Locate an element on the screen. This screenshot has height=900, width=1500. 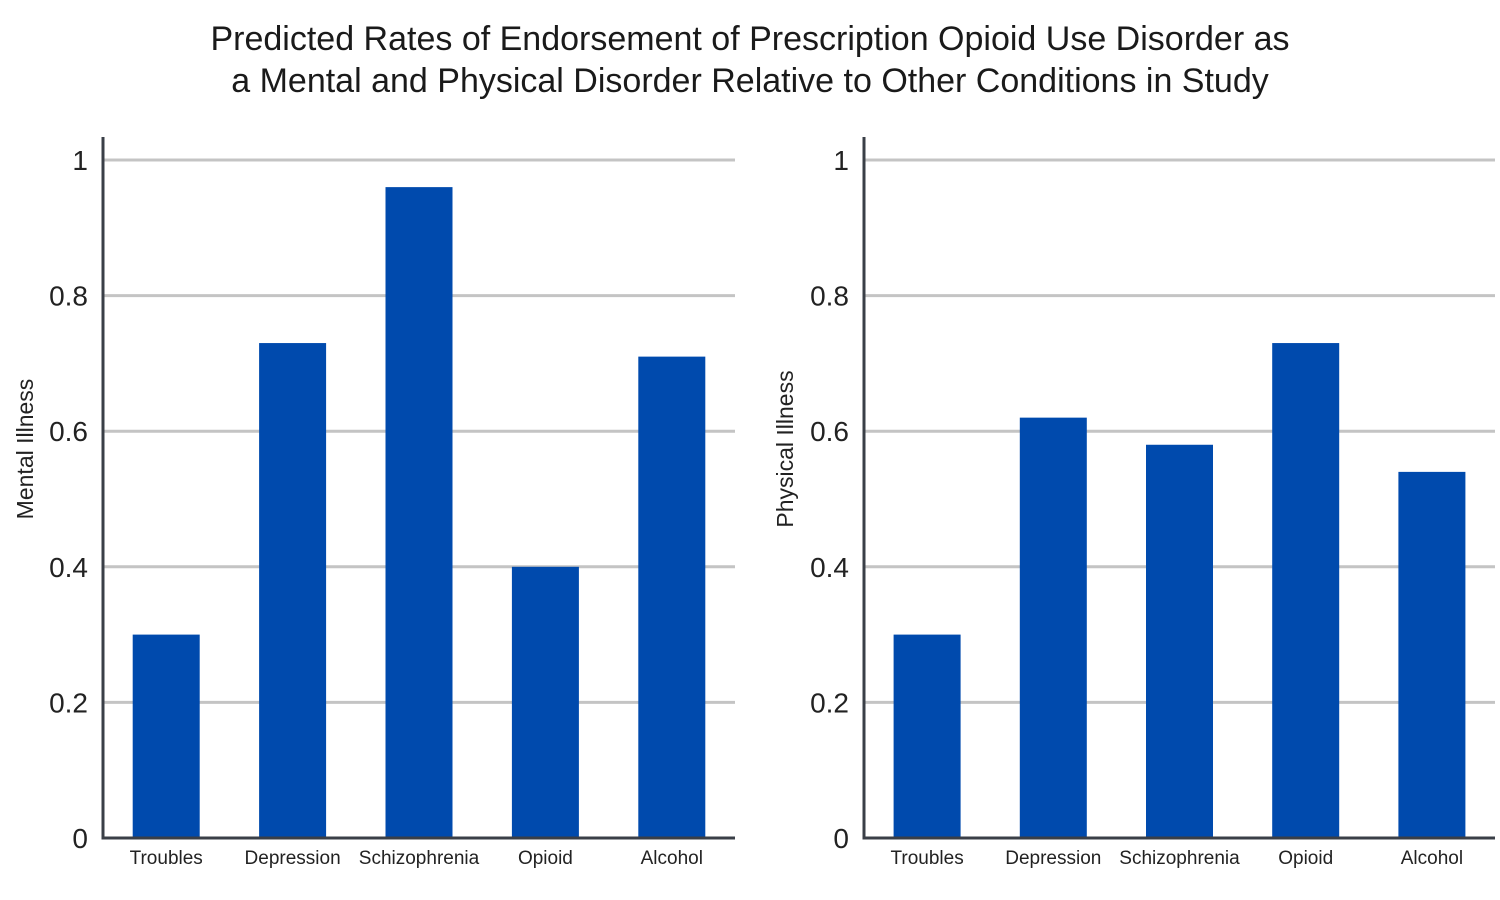
mental-bar-depression is located at coordinates (293, 590).